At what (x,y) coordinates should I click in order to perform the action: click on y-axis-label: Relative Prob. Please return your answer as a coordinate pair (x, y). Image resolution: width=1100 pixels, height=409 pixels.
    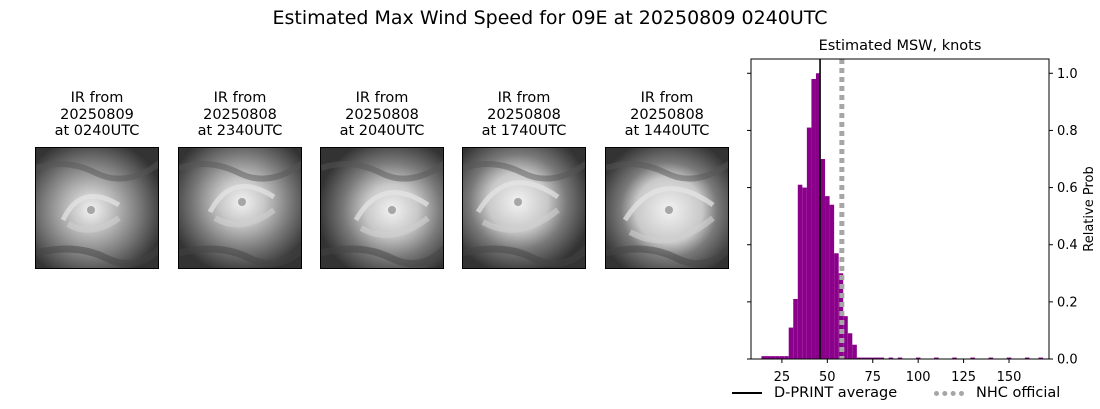
    Looking at the image, I should click on (1089, 208).